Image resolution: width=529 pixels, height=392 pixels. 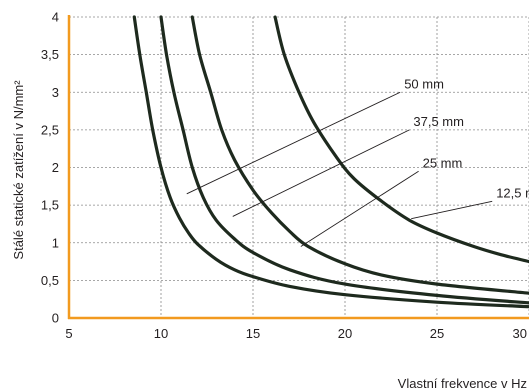 I want to click on x-tick-label: 10, so click(x=161, y=333).